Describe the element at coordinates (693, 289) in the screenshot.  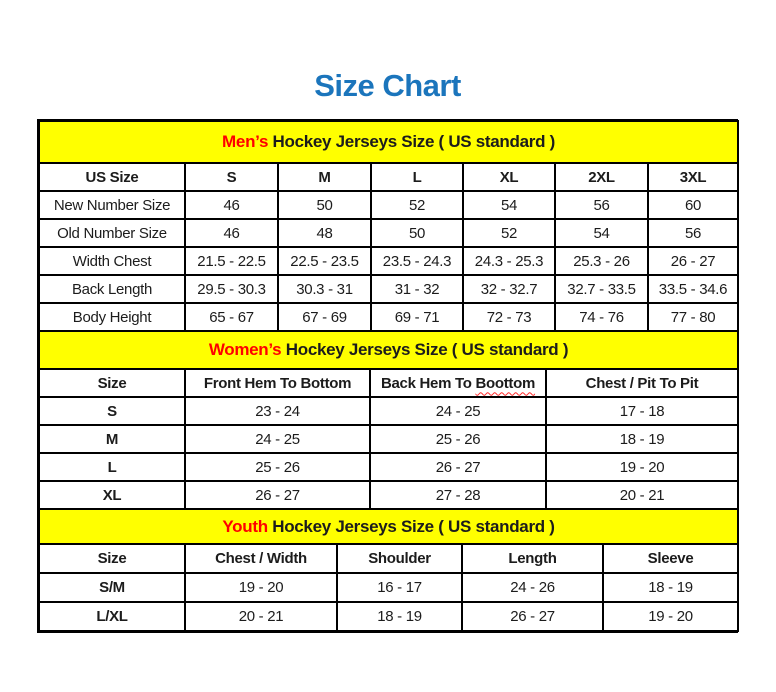
I see `table-cell: 33.5 - 34.6` at that location.